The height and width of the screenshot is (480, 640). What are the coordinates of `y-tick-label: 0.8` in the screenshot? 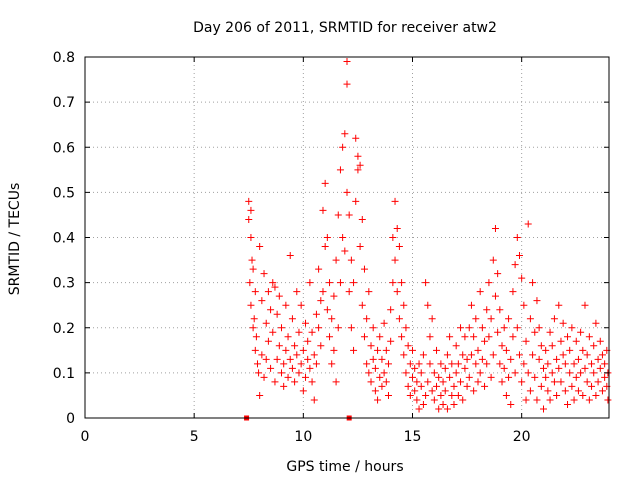 It's located at (64, 58).